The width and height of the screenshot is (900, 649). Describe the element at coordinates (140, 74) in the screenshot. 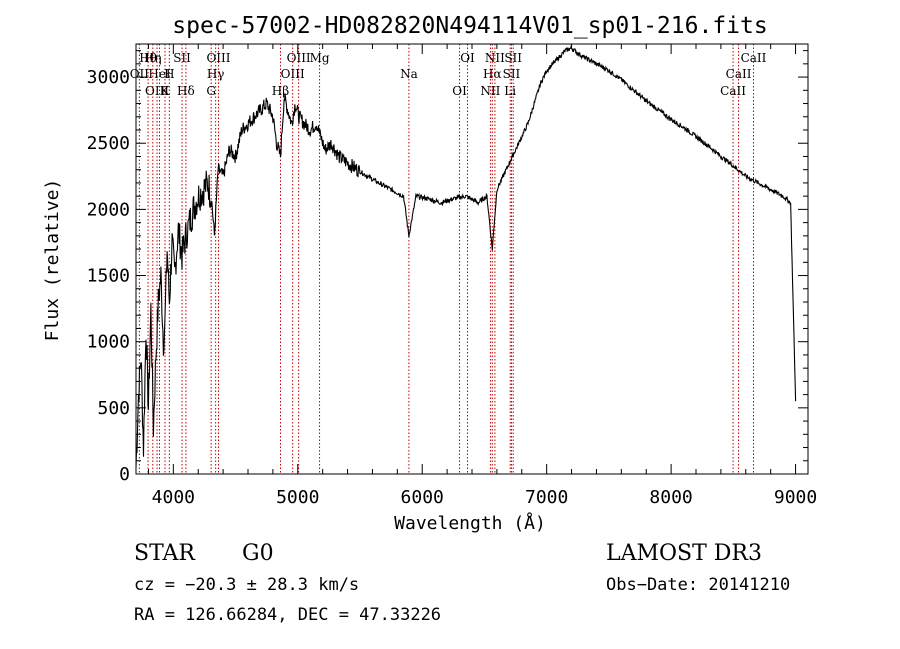

I see `spectral-line-label: OII` at that location.